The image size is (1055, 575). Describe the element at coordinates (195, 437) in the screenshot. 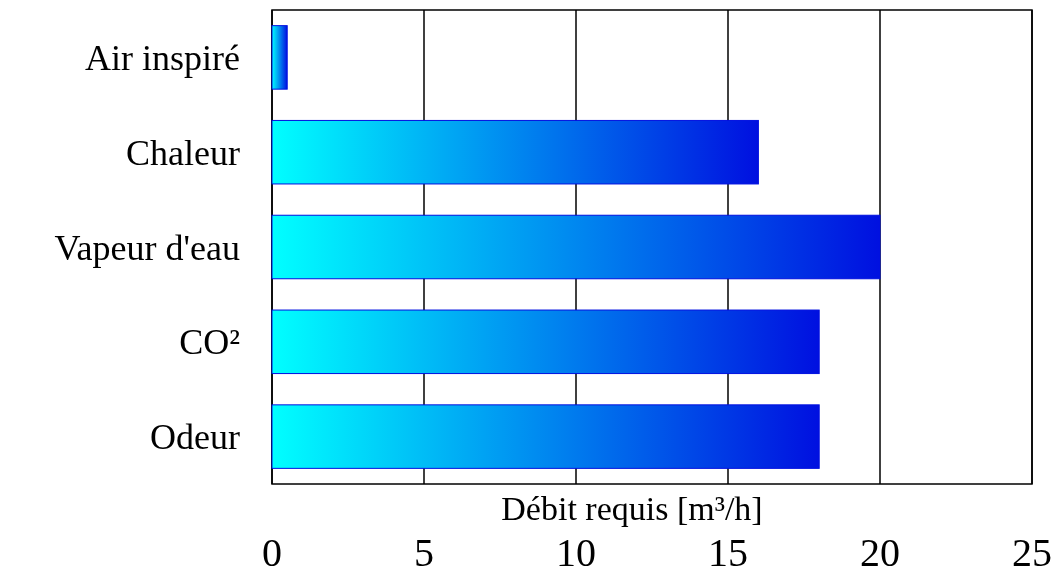

I see `y-tick-label: Odeur` at that location.